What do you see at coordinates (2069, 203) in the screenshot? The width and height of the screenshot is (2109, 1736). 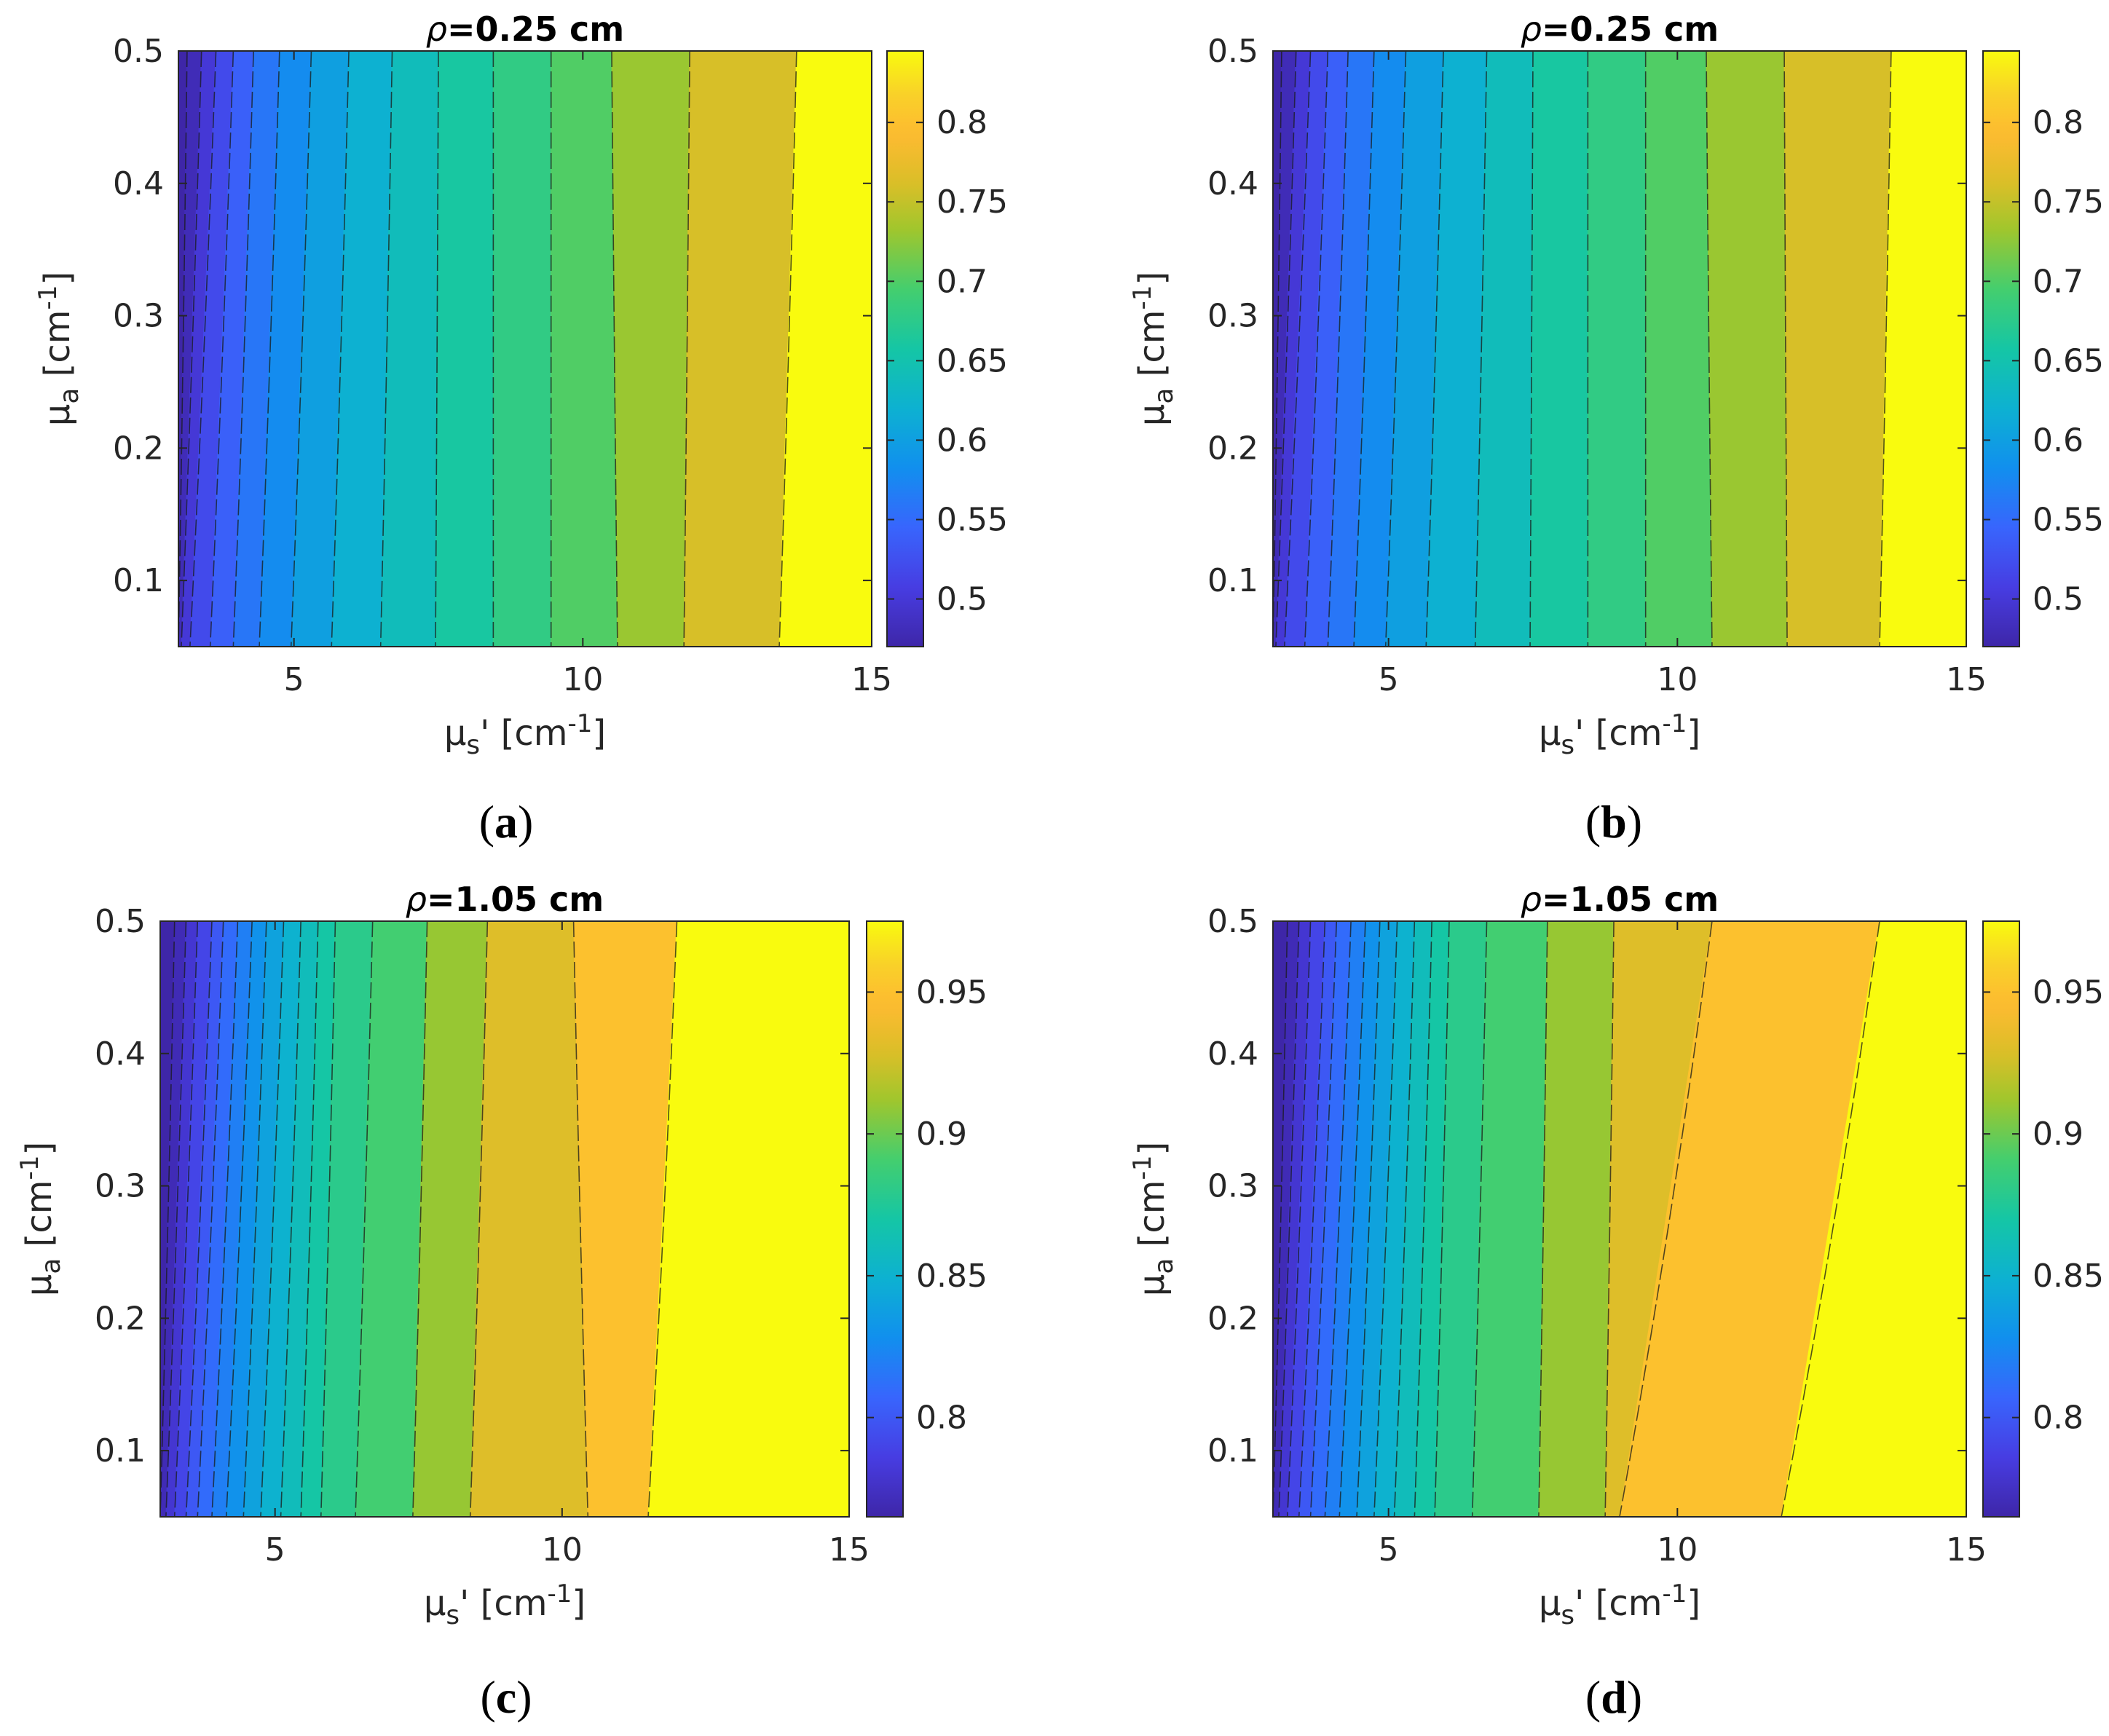 I see `colorbar-tick-label: 0.75` at bounding box center [2069, 203].